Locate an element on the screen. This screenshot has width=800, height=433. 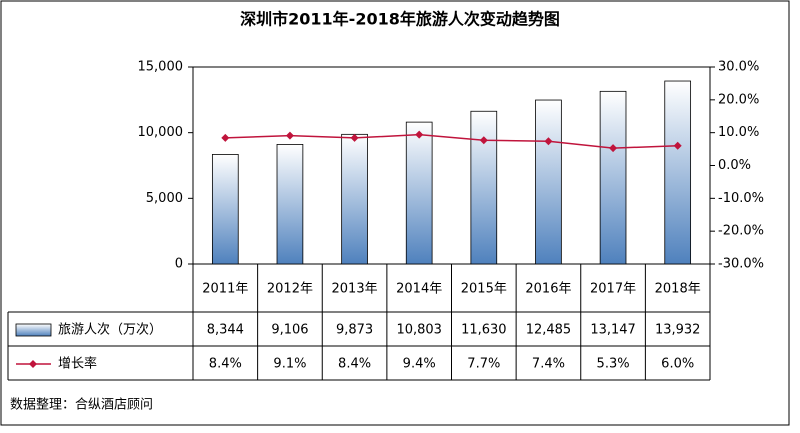
x-tick-label: 2014年 is located at coordinates (419, 289).